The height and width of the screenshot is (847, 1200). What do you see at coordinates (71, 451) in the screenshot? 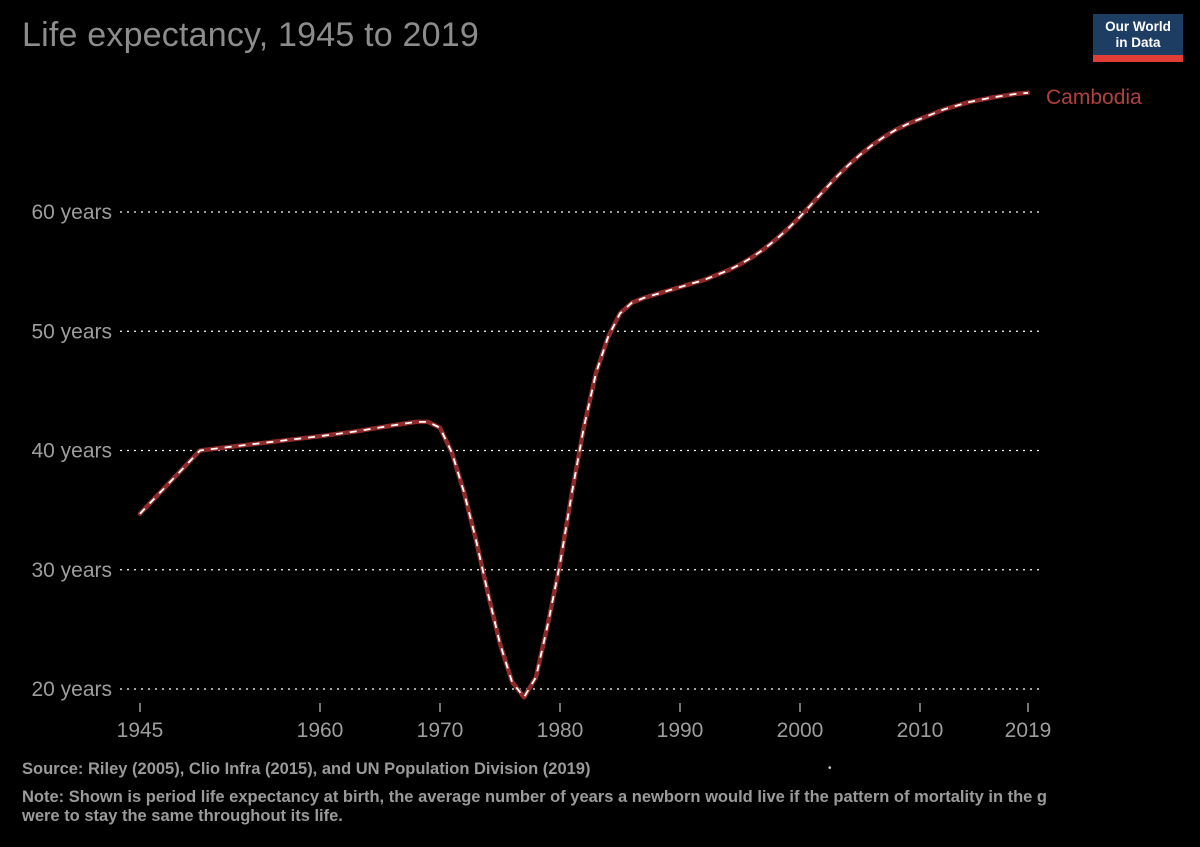
I see `y-tick-label: 40 years` at bounding box center [71, 451].